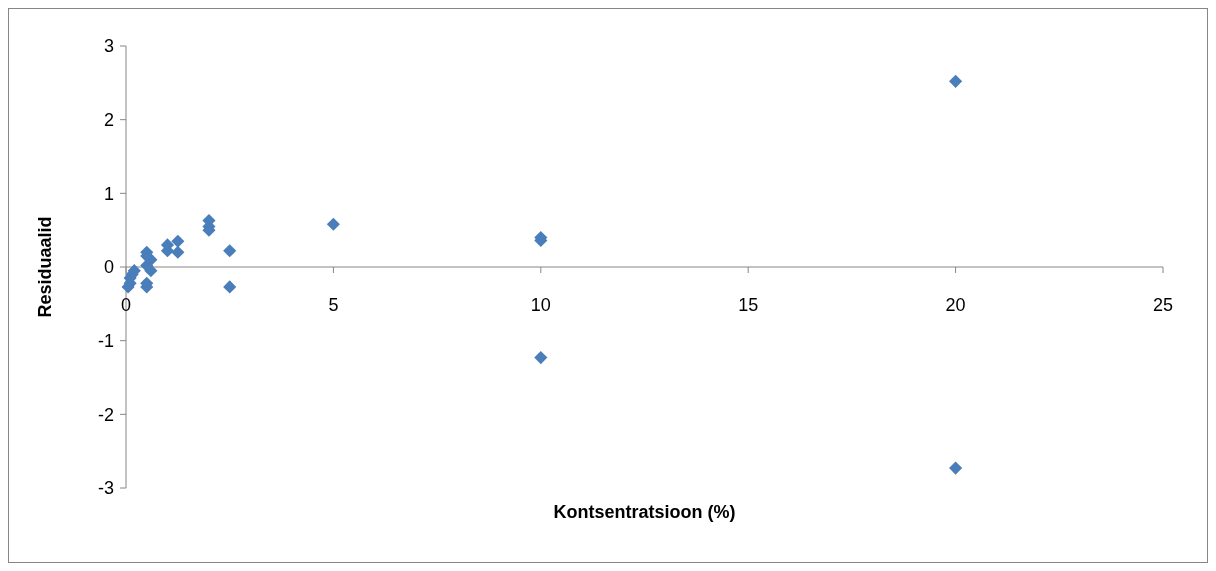 Image resolution: width=1216 pixels, height=571 pixels. Describe the element at coordinates (333, 305) in the screenshot. I see `x-tick-label: 5` at that location.